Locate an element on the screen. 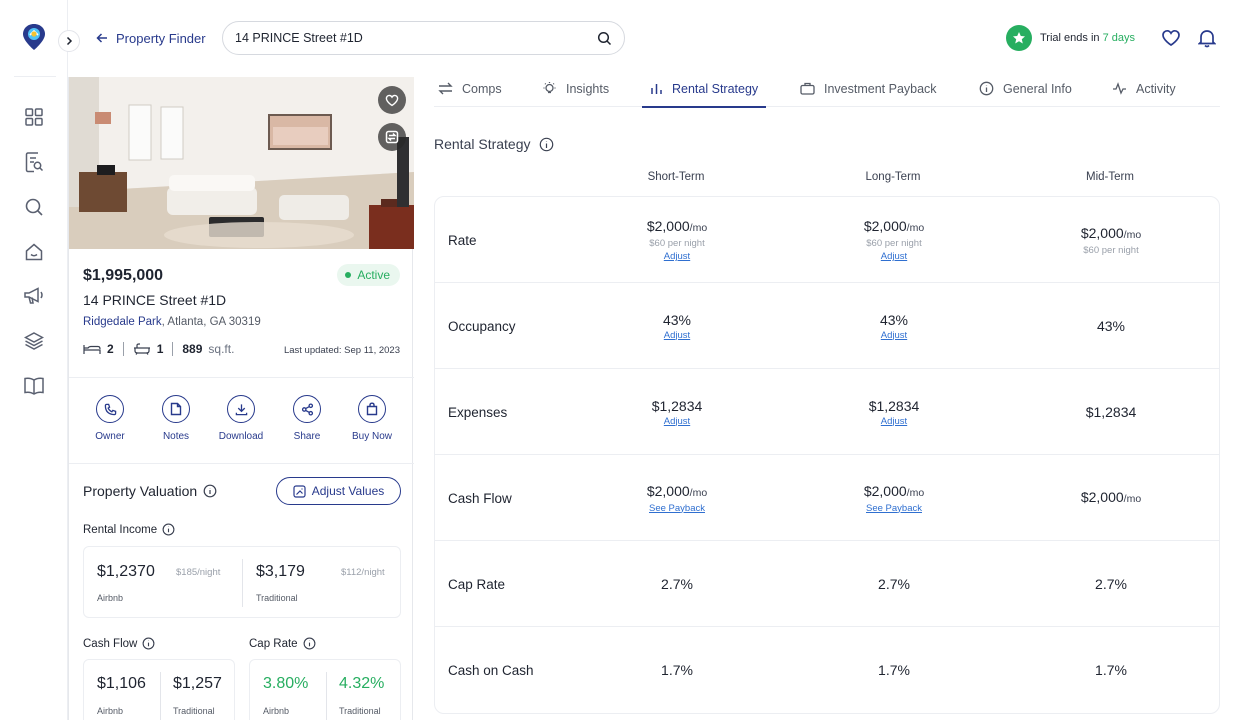  cap-rate-title: Cap Rate is located at coordinates (282, 643).